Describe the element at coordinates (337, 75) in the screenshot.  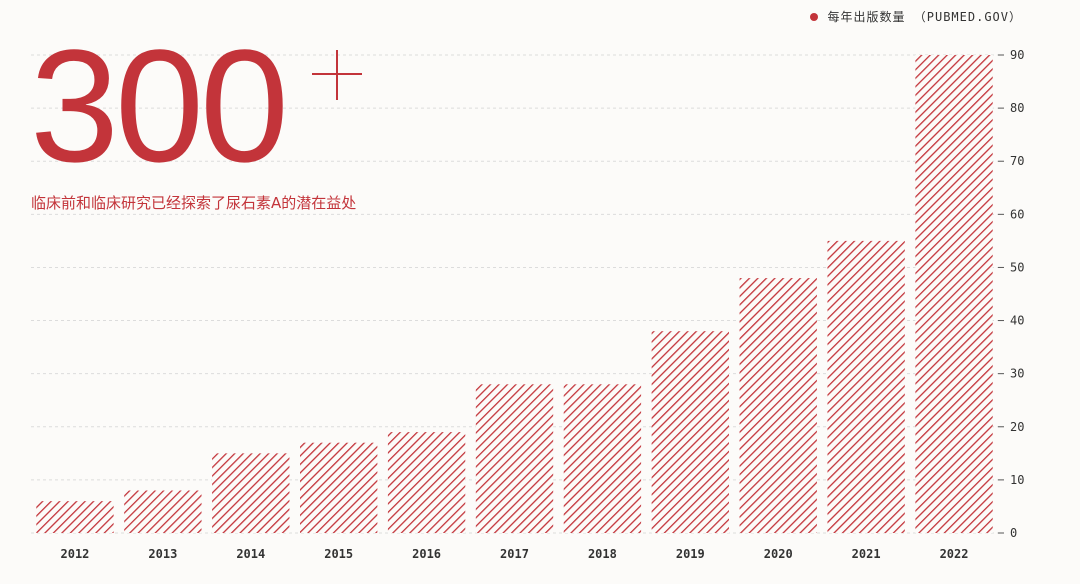
I see `plus-icon` at that location.